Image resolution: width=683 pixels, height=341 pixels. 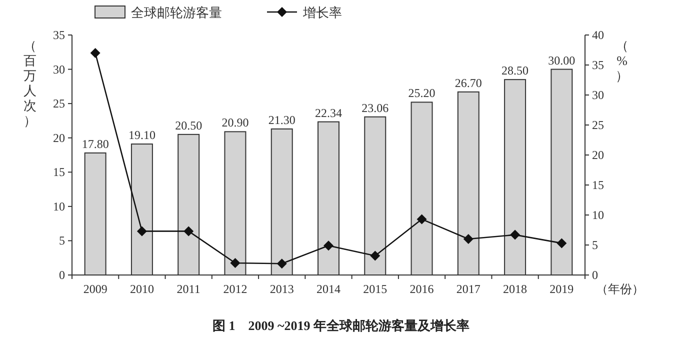 What do you see at coordinates (188, 125) in the screenshot?
I see `data-label: 20.50` at bounding box center [188, 125].